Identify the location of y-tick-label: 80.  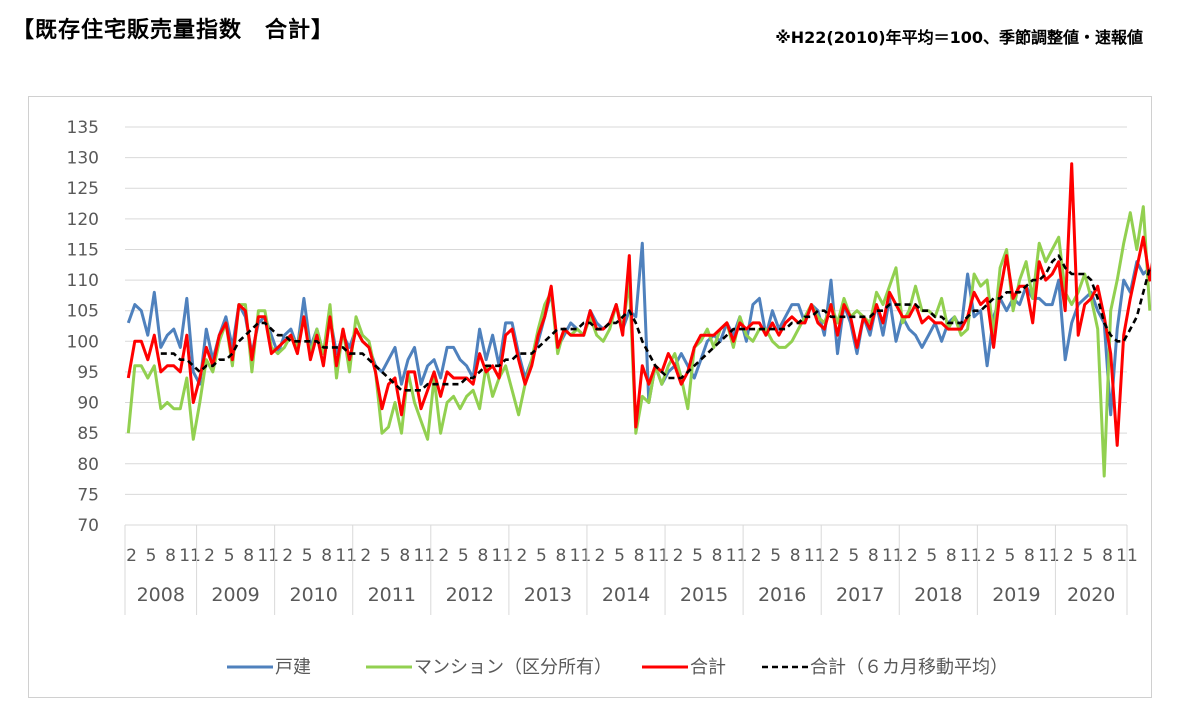
(88, 465).